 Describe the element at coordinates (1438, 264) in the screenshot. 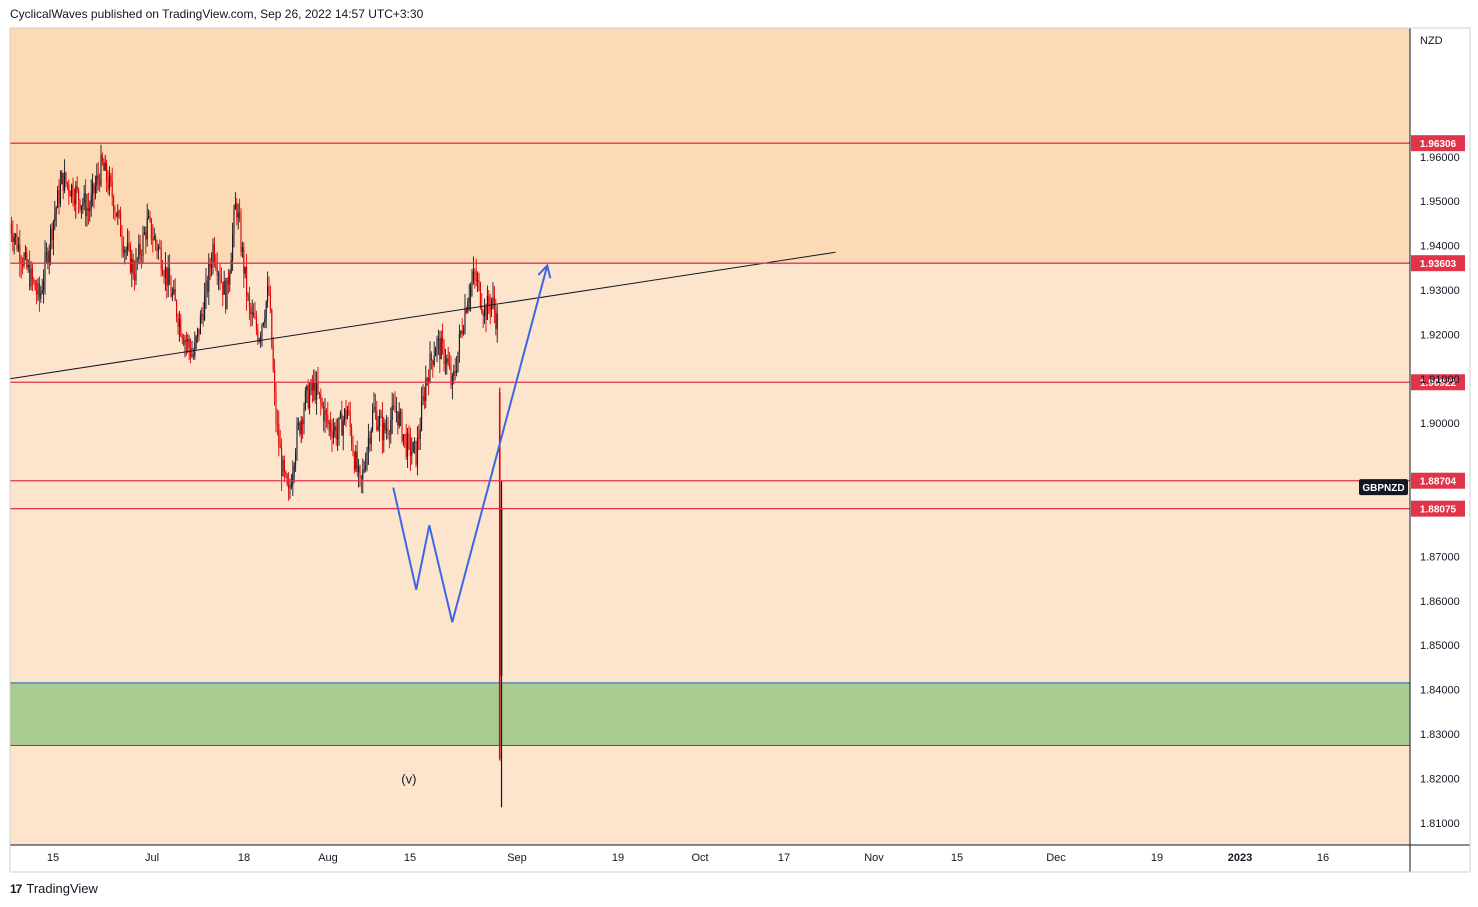

I see `level-label-1: 1.93603` at that location.